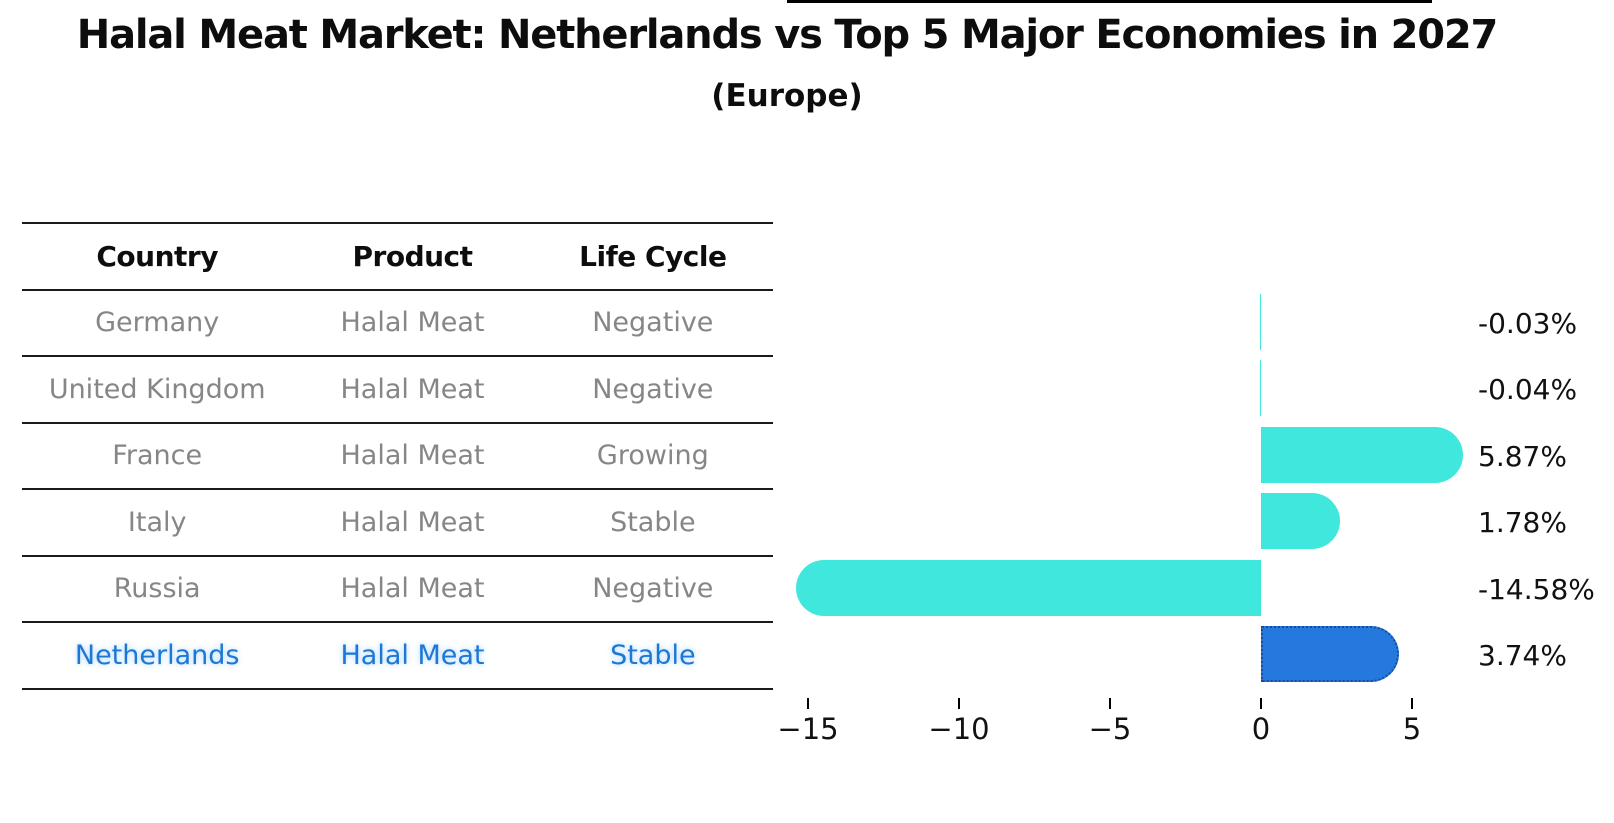 This screenshot has height=823, width=1614. Describe the element at coordinates (1522, 456) in the screenshot. I see `value-label-france: 5.87%` at that location.